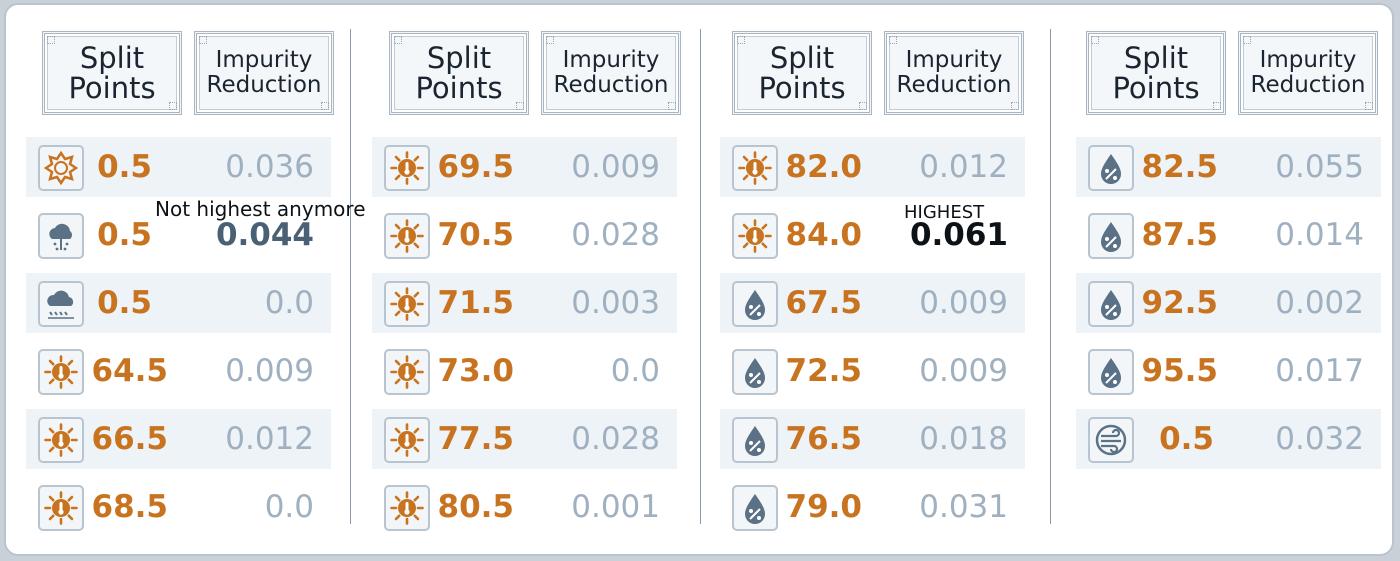  Describe the element at coordinates (524, 371) in the screenshot. I see `table-row: 73.0 0.0` at that location.